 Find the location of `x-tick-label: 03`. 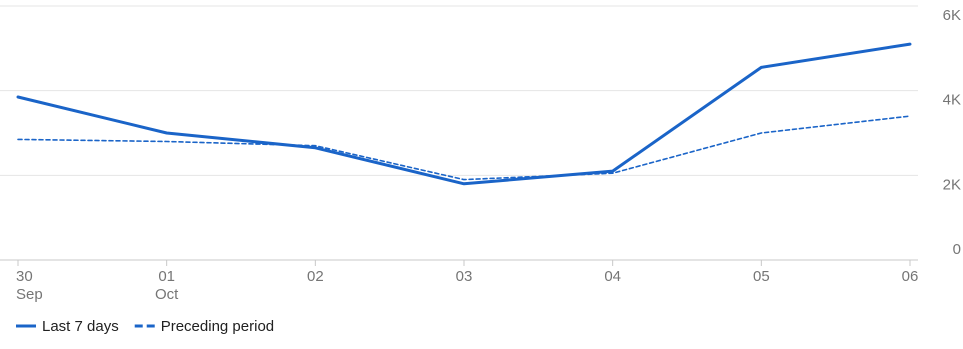

x-tick-label: 03 is located at coordinates (464, 276).